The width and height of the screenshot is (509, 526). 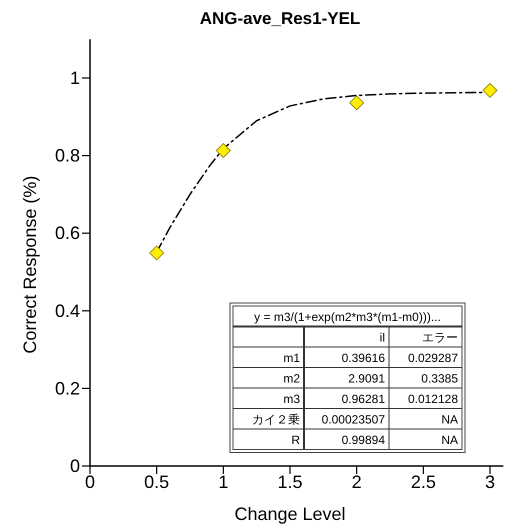 I want to click on annotation: 0.00023507, so click(x=354, y=419).